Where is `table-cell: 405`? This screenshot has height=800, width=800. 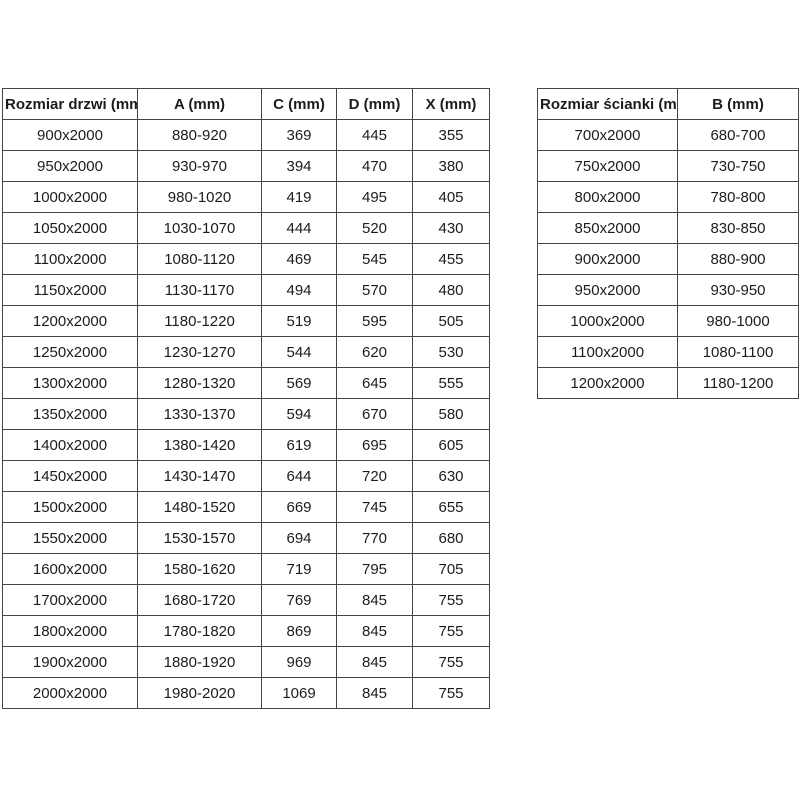
table-cell: 405 is located at coordinates (451, 197).